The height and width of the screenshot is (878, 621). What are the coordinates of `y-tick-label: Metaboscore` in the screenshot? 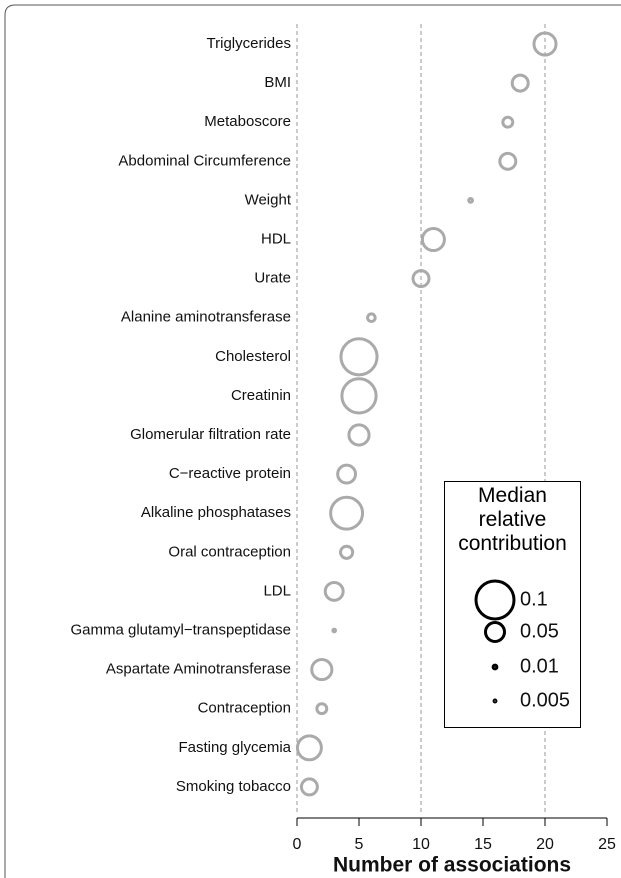 It's located at (247, 121).